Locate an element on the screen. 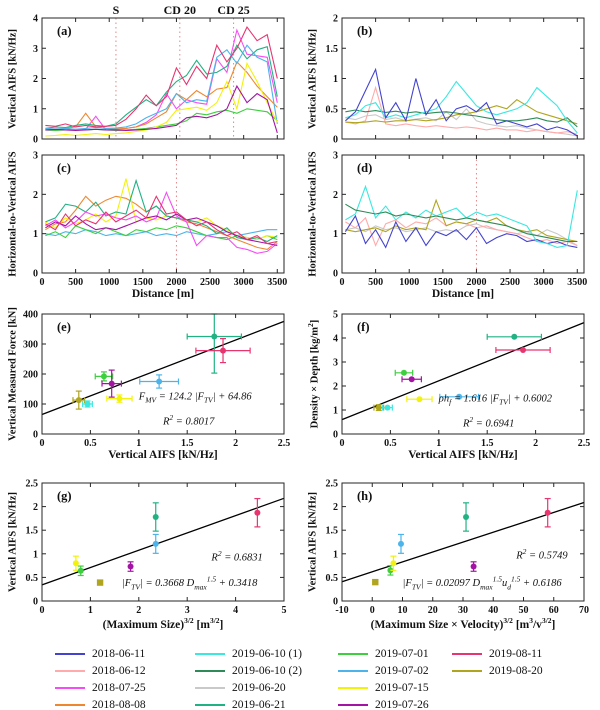 This screenshot has height=710, width=600. x-tick-label: 1500 is located at coordinates (143, 282).